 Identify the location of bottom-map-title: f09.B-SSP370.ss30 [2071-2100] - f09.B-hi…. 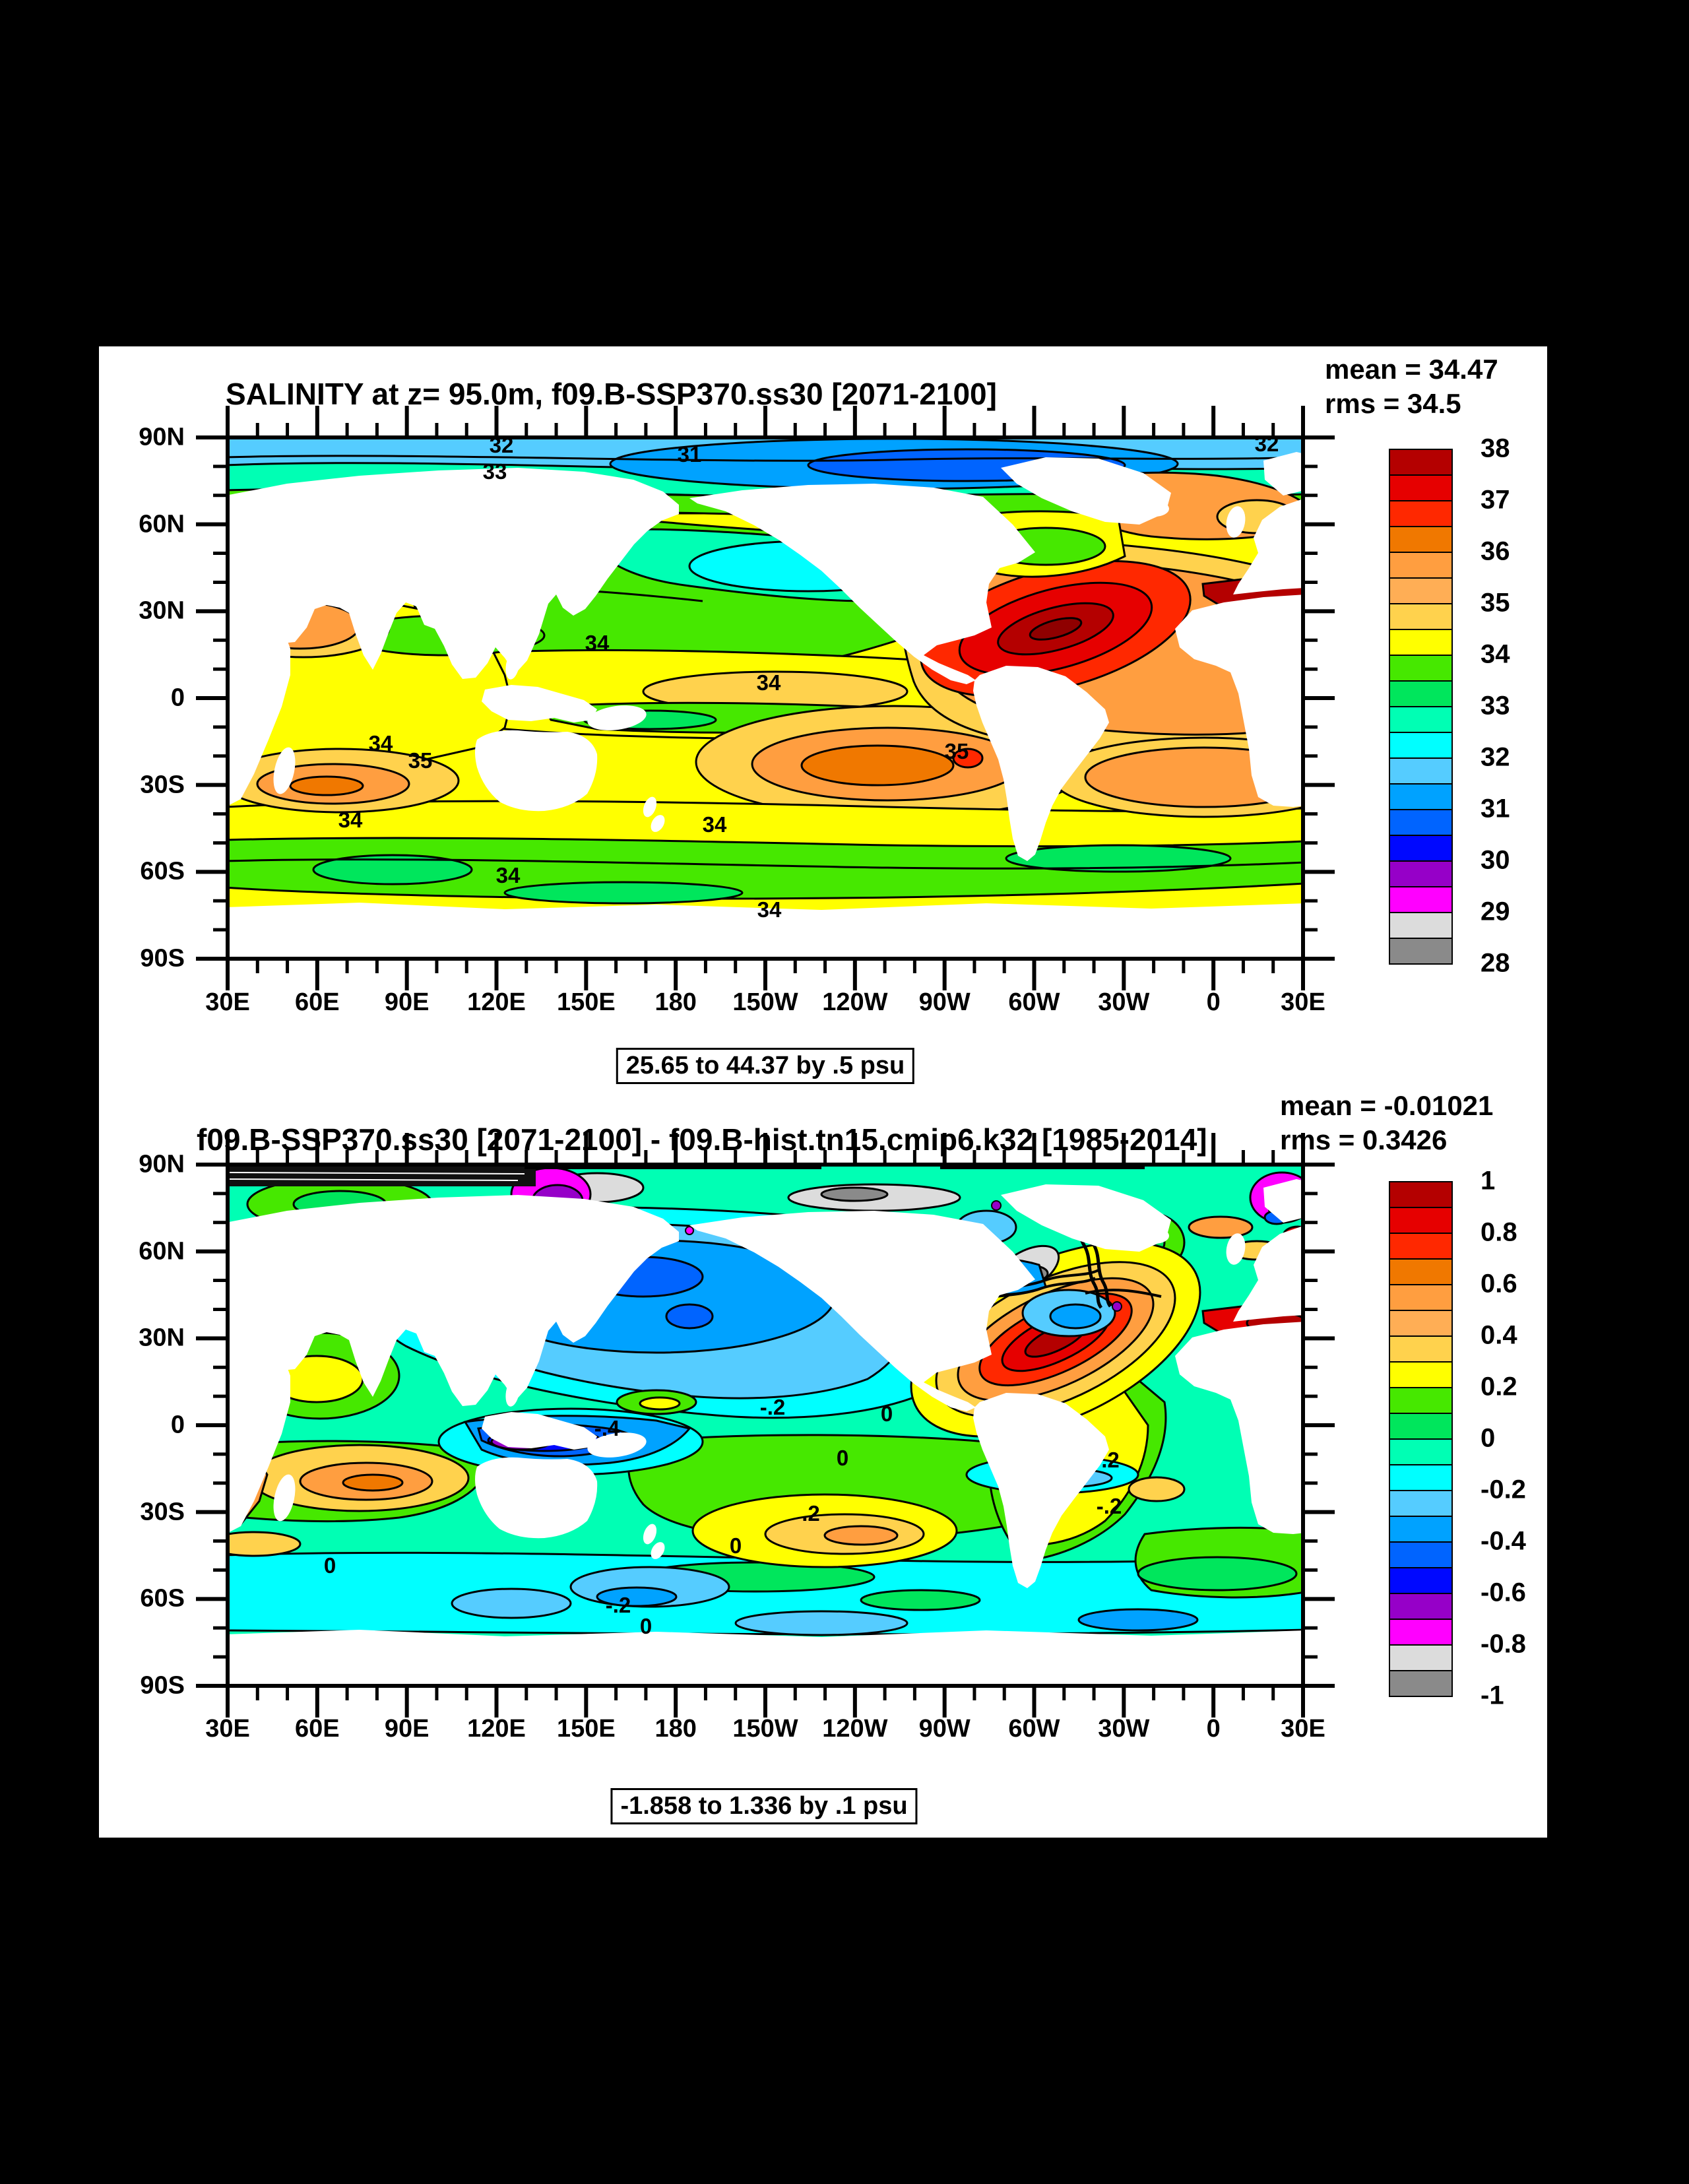
(702, 1139).